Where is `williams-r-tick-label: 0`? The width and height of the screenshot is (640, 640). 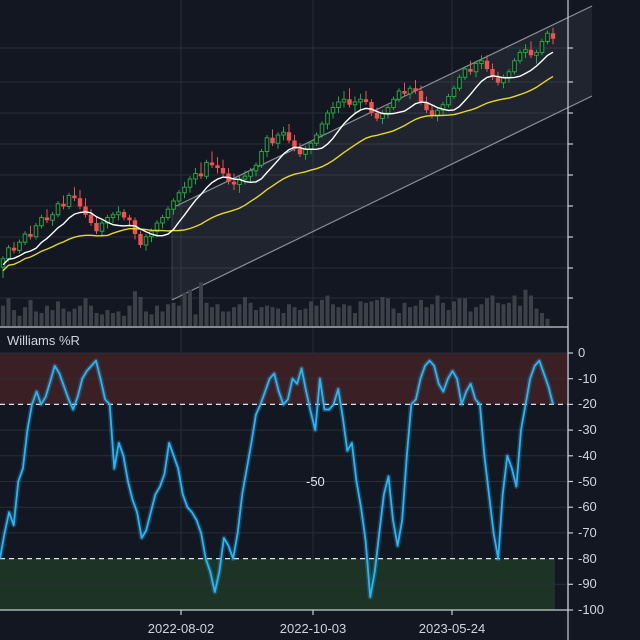 williams-r-tick-label: 0 is located at coordinates (582, 352).